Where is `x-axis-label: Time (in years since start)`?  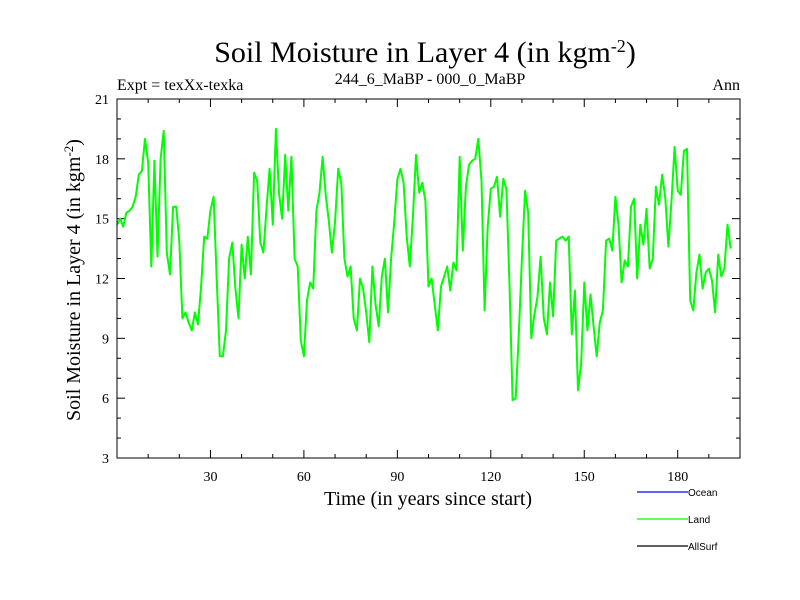
x-axis-label: Time (in years since start) is located at coordinates (428, 499).